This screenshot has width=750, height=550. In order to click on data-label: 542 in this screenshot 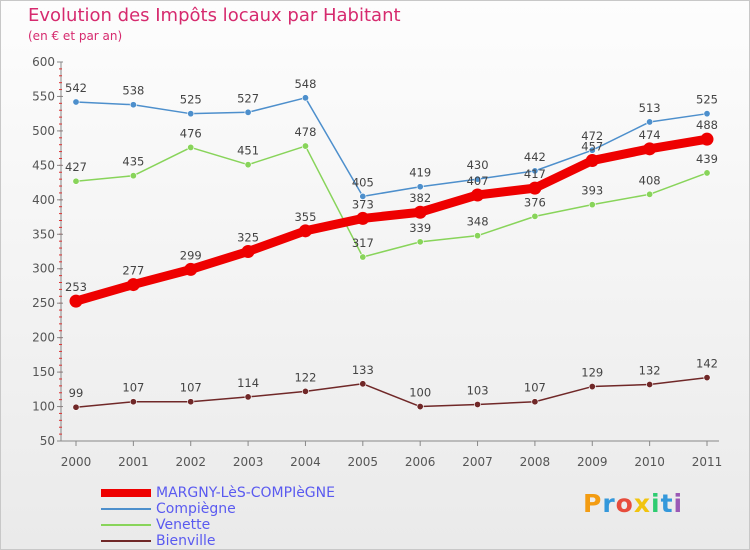, I will do `click(76, 88)`.